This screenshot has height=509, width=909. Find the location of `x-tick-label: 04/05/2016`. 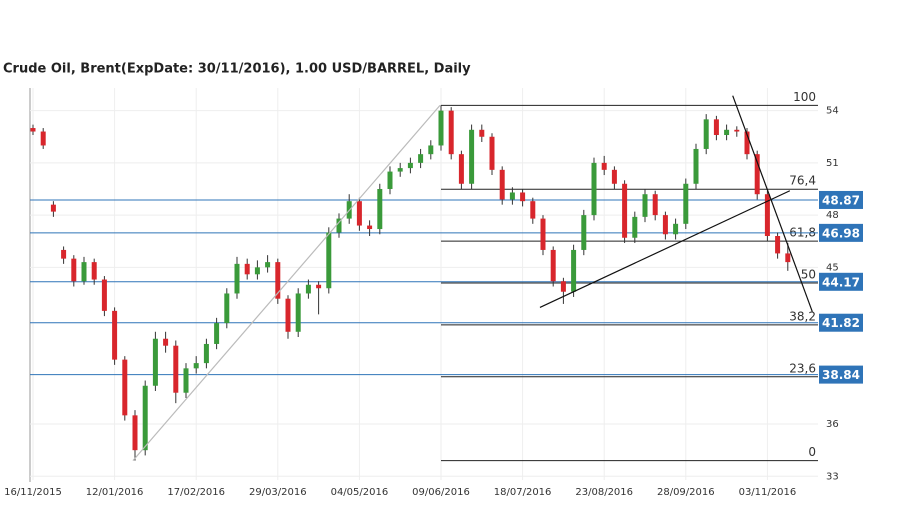

x-tick-label: 04/05/2016 is located at coordinates (360, 492).